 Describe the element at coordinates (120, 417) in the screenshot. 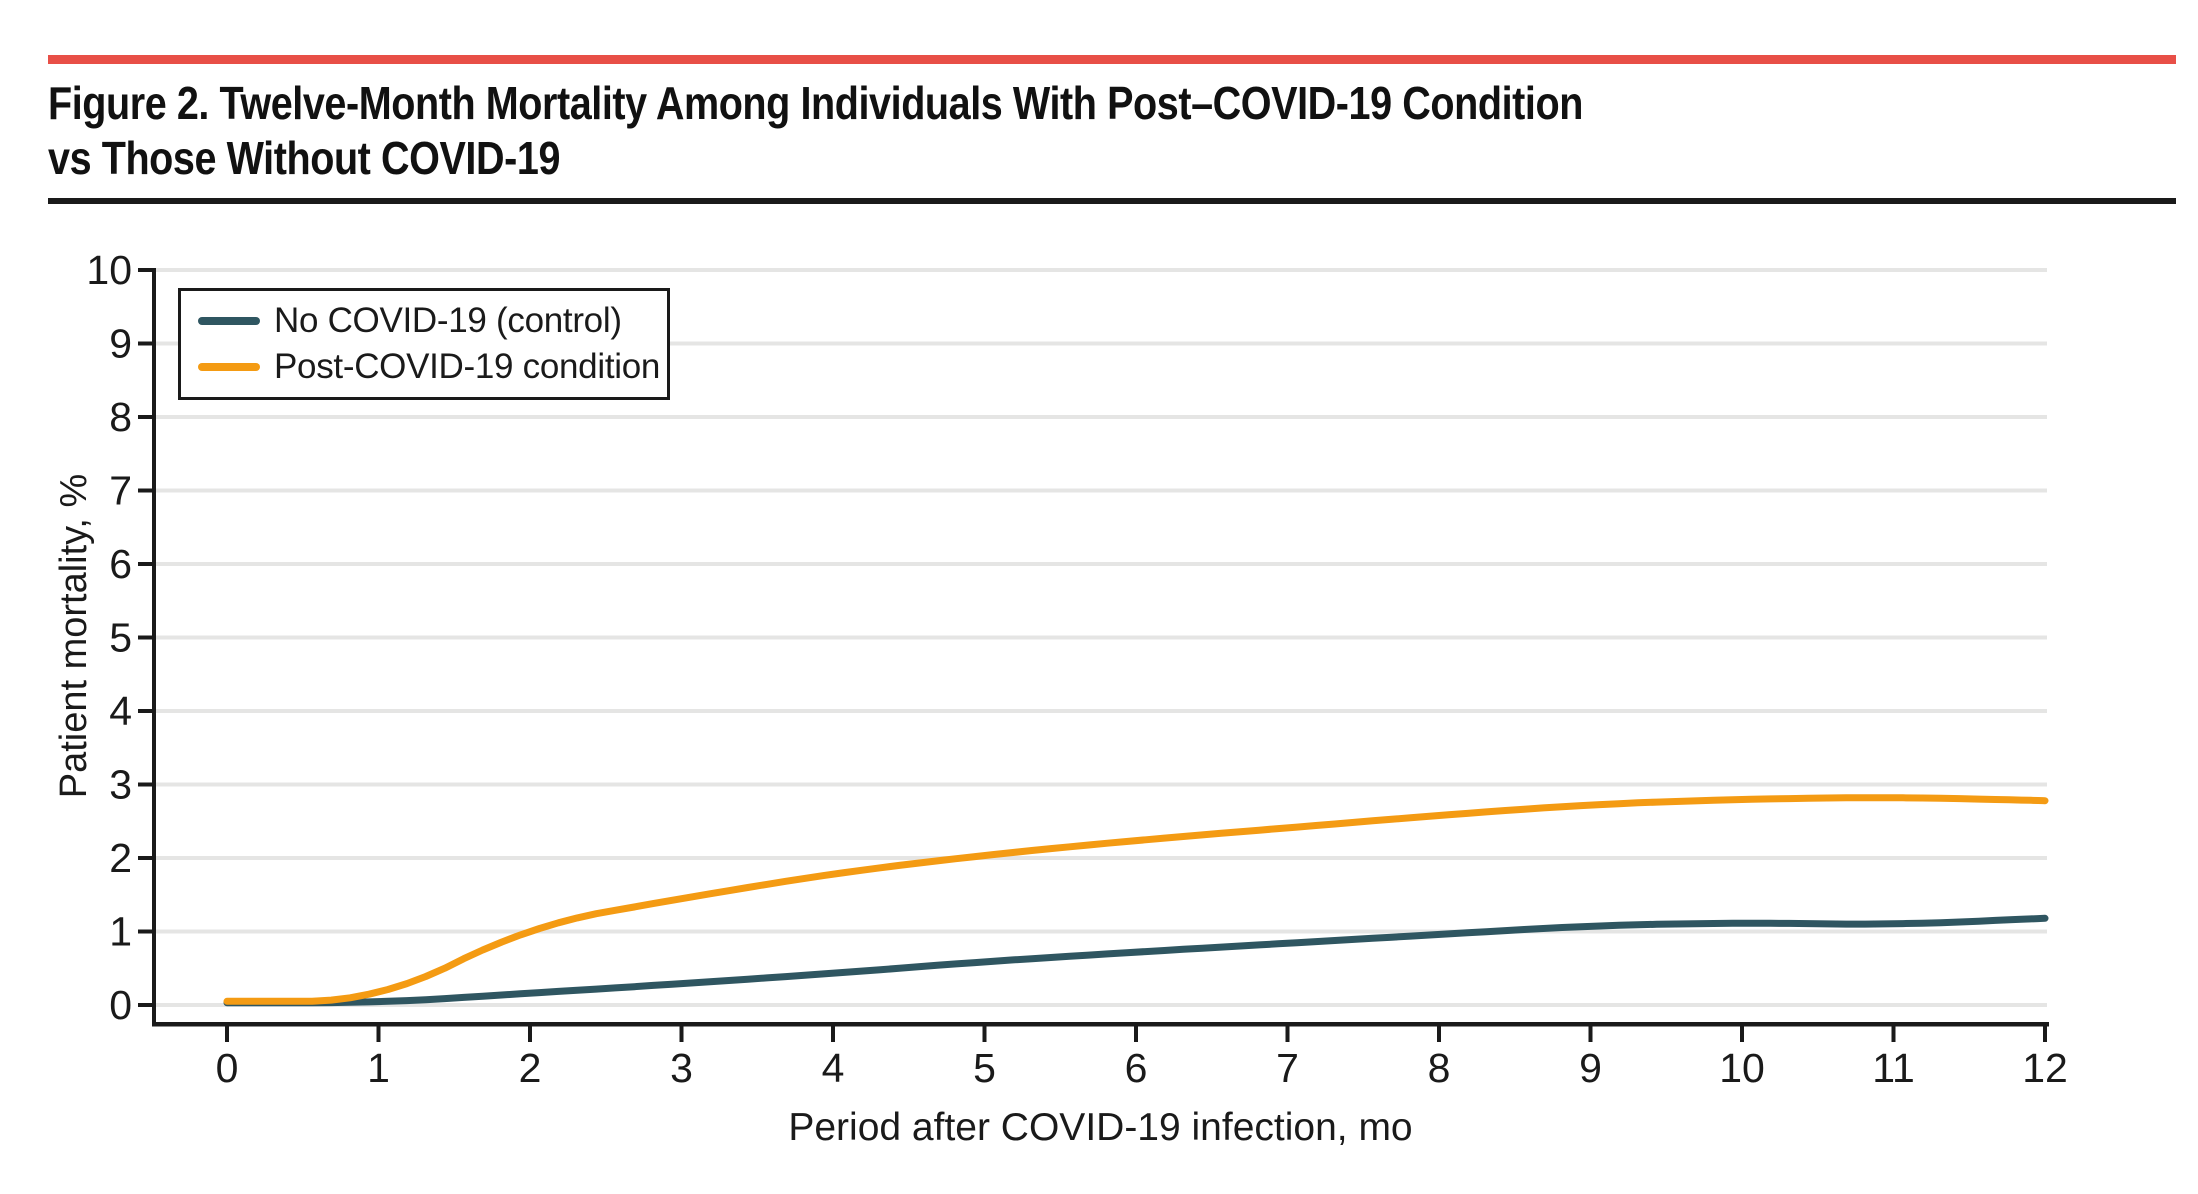

I see `y-tick-label-8: 8` at that location.